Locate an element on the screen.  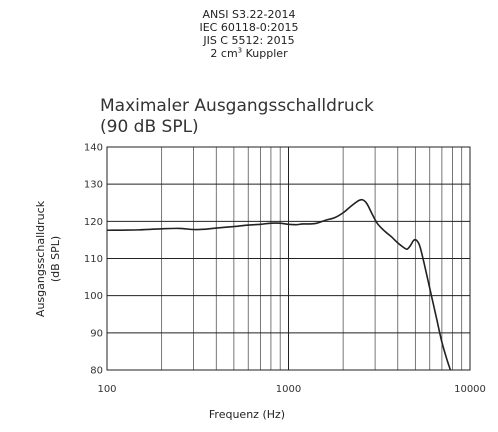
y-tick-label: 80 is located at coordinates (96, 371).